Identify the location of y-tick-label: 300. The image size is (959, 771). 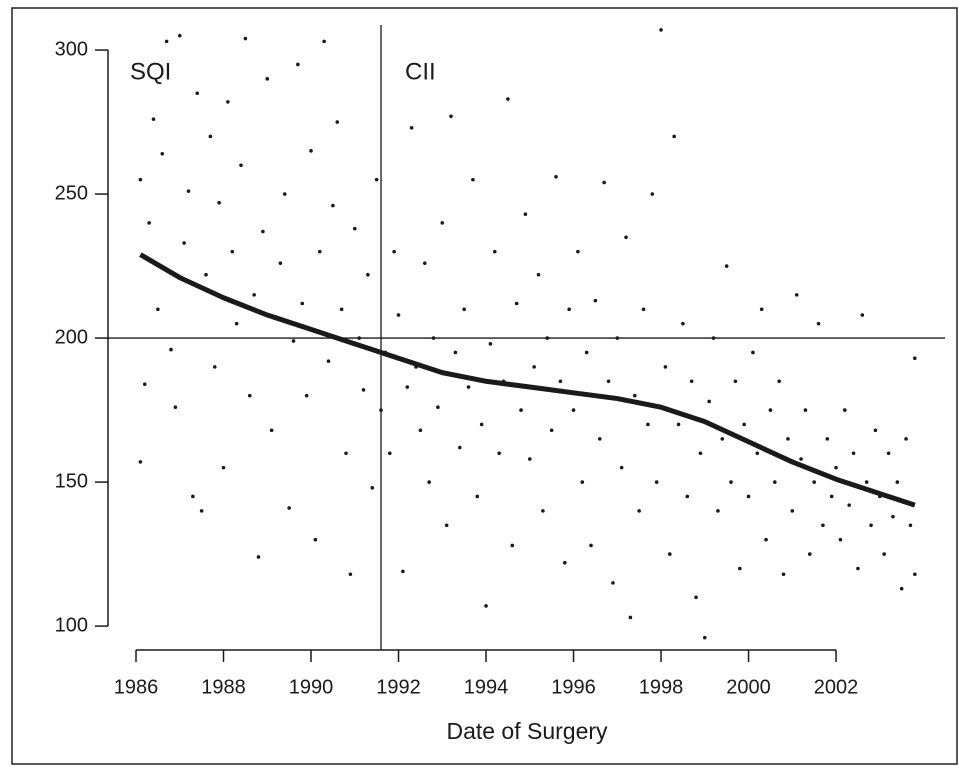
(71, 49).